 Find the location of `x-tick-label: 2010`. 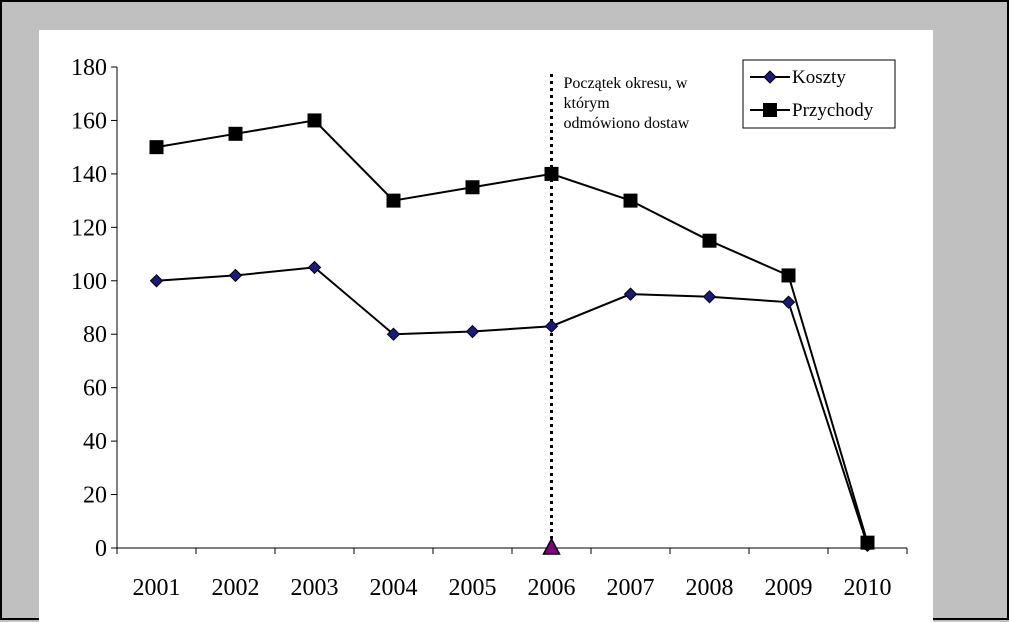

x-tick-label: 2010 is located at coordinates (868, 588).